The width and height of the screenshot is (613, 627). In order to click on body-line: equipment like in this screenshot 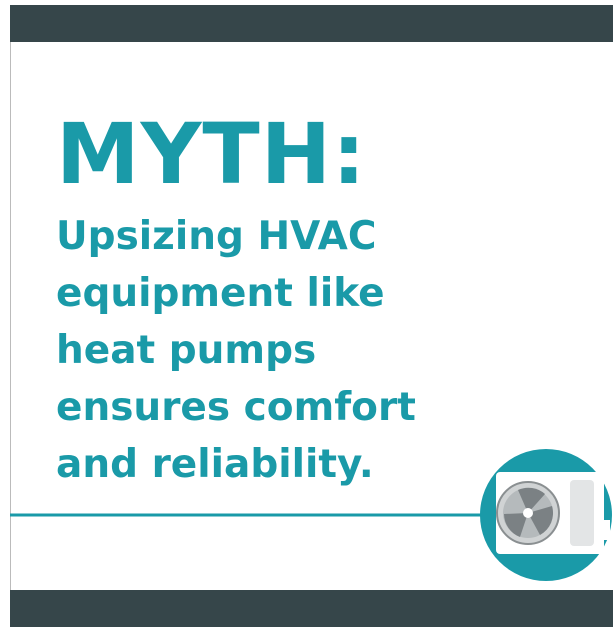, I will do `click(220, 293)`.